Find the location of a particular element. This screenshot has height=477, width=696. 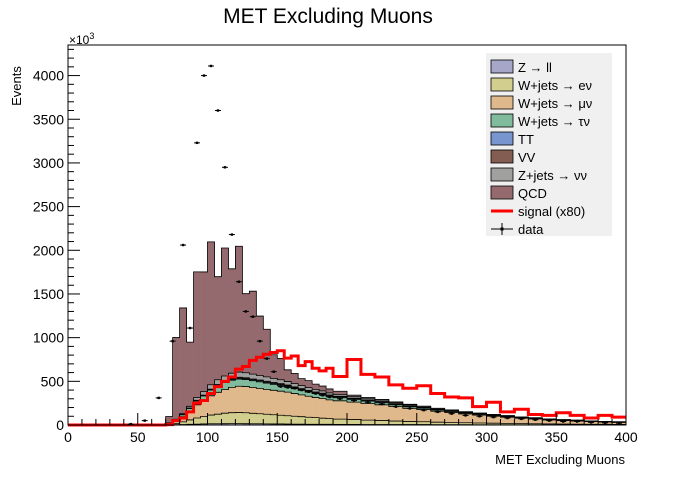

legend-item-6: Z+jets → νν is located at coordinates (539, 175).